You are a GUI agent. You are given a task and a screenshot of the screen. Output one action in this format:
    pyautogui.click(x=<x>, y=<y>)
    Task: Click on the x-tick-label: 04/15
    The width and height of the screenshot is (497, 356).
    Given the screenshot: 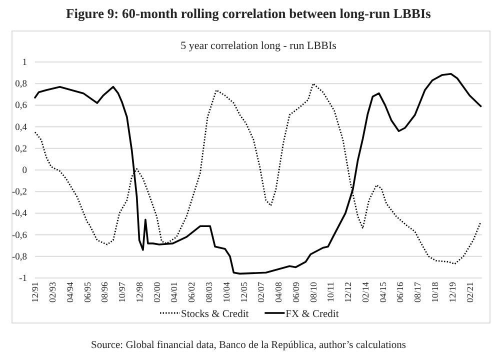 What is the action you would take?
    pyautogui.click(x=383, y=292)
    